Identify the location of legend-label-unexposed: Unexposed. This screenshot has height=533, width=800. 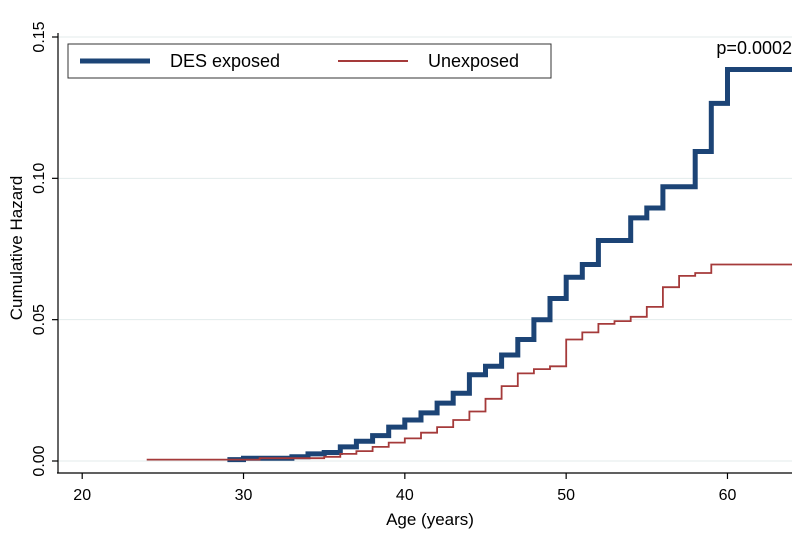
(473, 61).